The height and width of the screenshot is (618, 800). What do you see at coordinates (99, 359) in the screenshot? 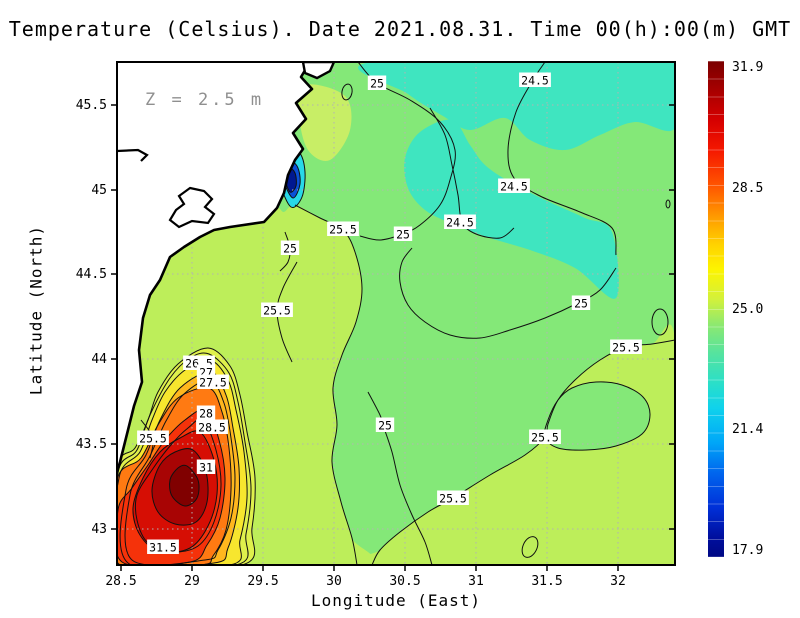
I see `y-tick-label: 44` at bounding box center [99, 359].